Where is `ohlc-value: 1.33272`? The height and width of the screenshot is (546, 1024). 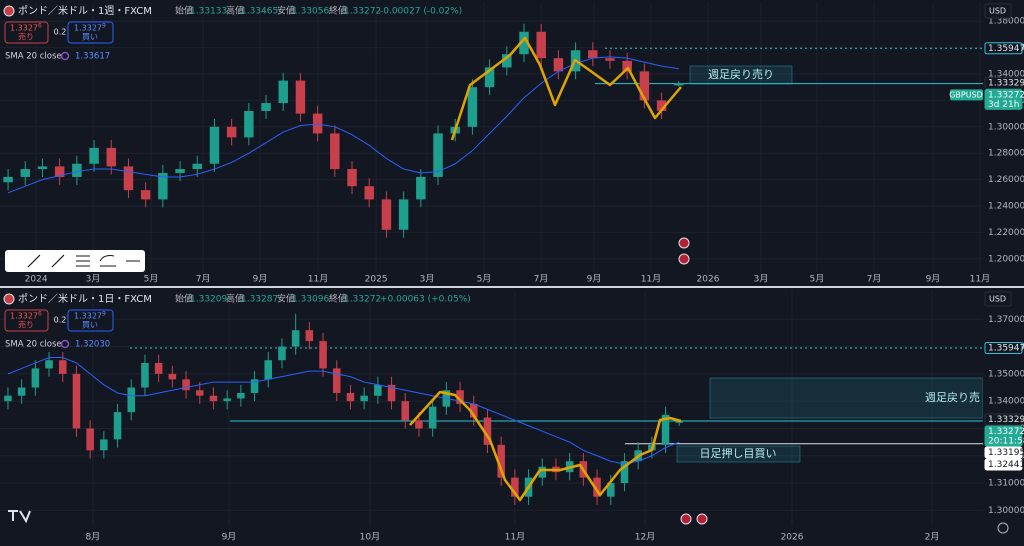 ohlc-value: 1.33272 is located at coordinates (362, 300).